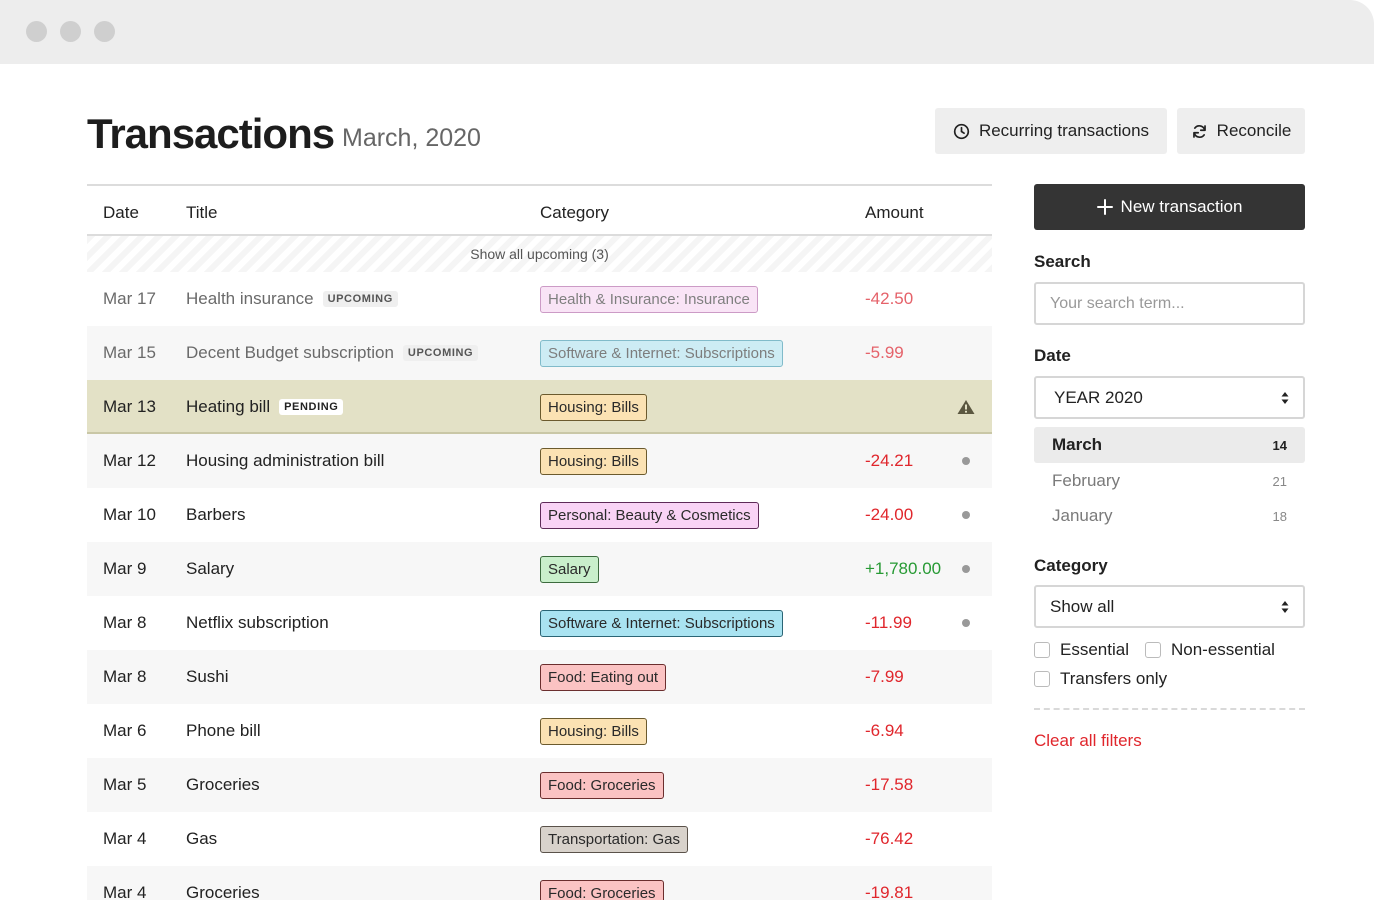 The width and height of the screenshot is (1374, 900). I want to click on table-row: Mar 6 Phone bill Housing: Bills -6.94, so click(539, 731).